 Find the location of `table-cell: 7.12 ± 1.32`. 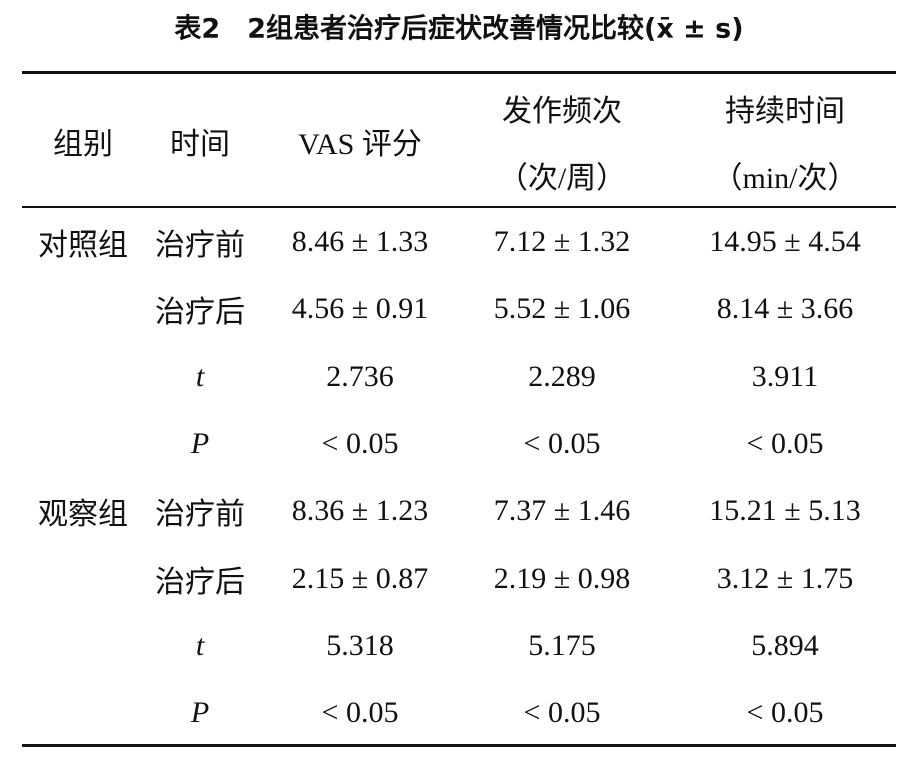

table-cell: 7.12 ± 1.32 is located at coordinates (562, 241).